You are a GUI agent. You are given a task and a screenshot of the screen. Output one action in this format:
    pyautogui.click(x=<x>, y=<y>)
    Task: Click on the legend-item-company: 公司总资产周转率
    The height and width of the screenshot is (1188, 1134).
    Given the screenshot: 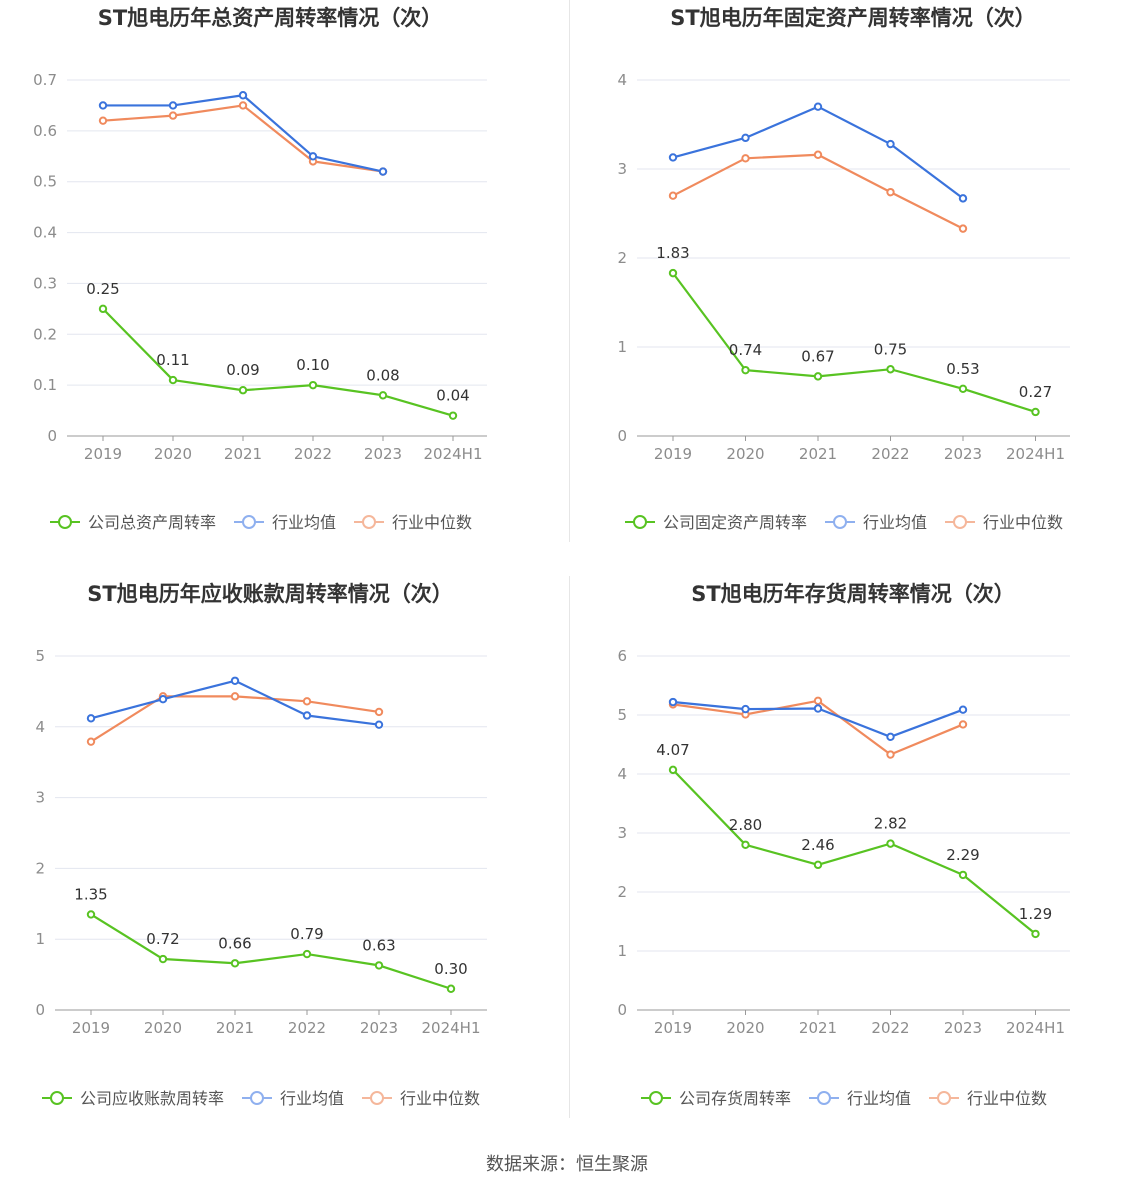 What is the action you would take?
    pyautogui.click(x=133, y=522)
    